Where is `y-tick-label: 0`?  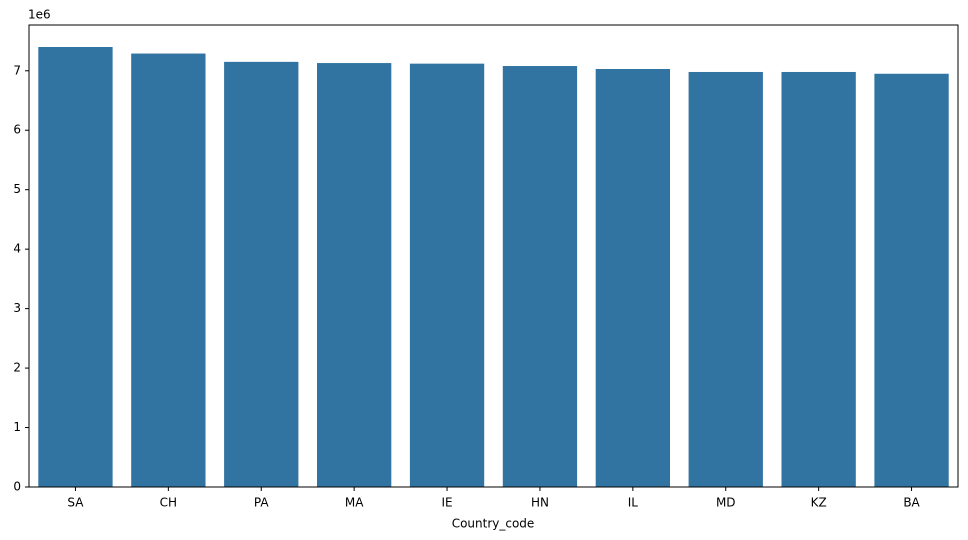 y-tick-label: 0 is located at coordinates (17, 487).